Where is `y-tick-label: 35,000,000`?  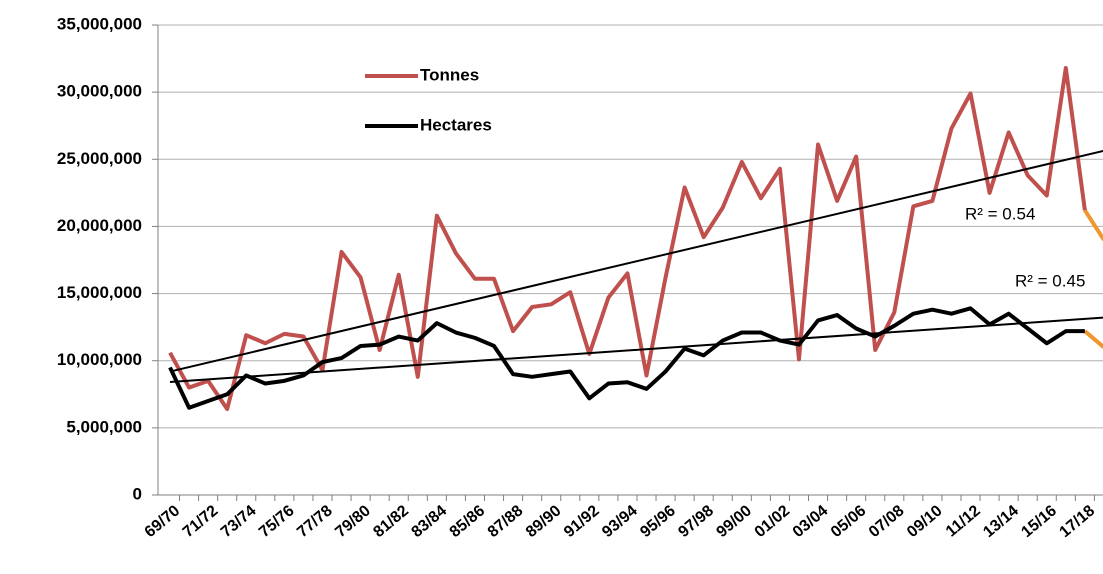 y-tick-label: 35,000,000 is located at coordinates (99, 23).